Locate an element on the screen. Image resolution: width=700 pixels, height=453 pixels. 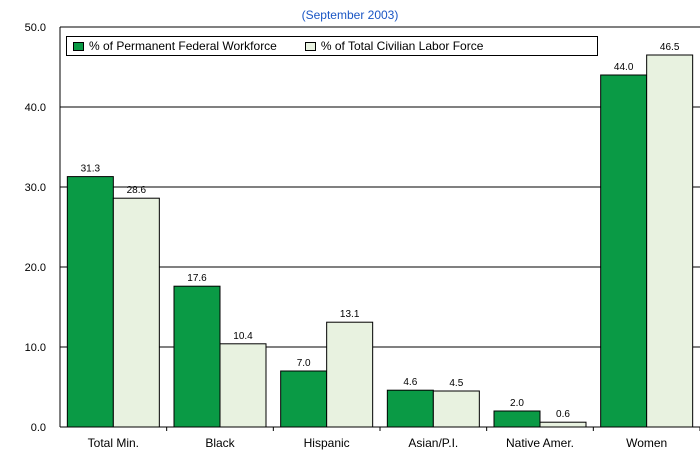
legend-label-federal: % of Permanent Federal Workforce is located at coordinates (183, 46).